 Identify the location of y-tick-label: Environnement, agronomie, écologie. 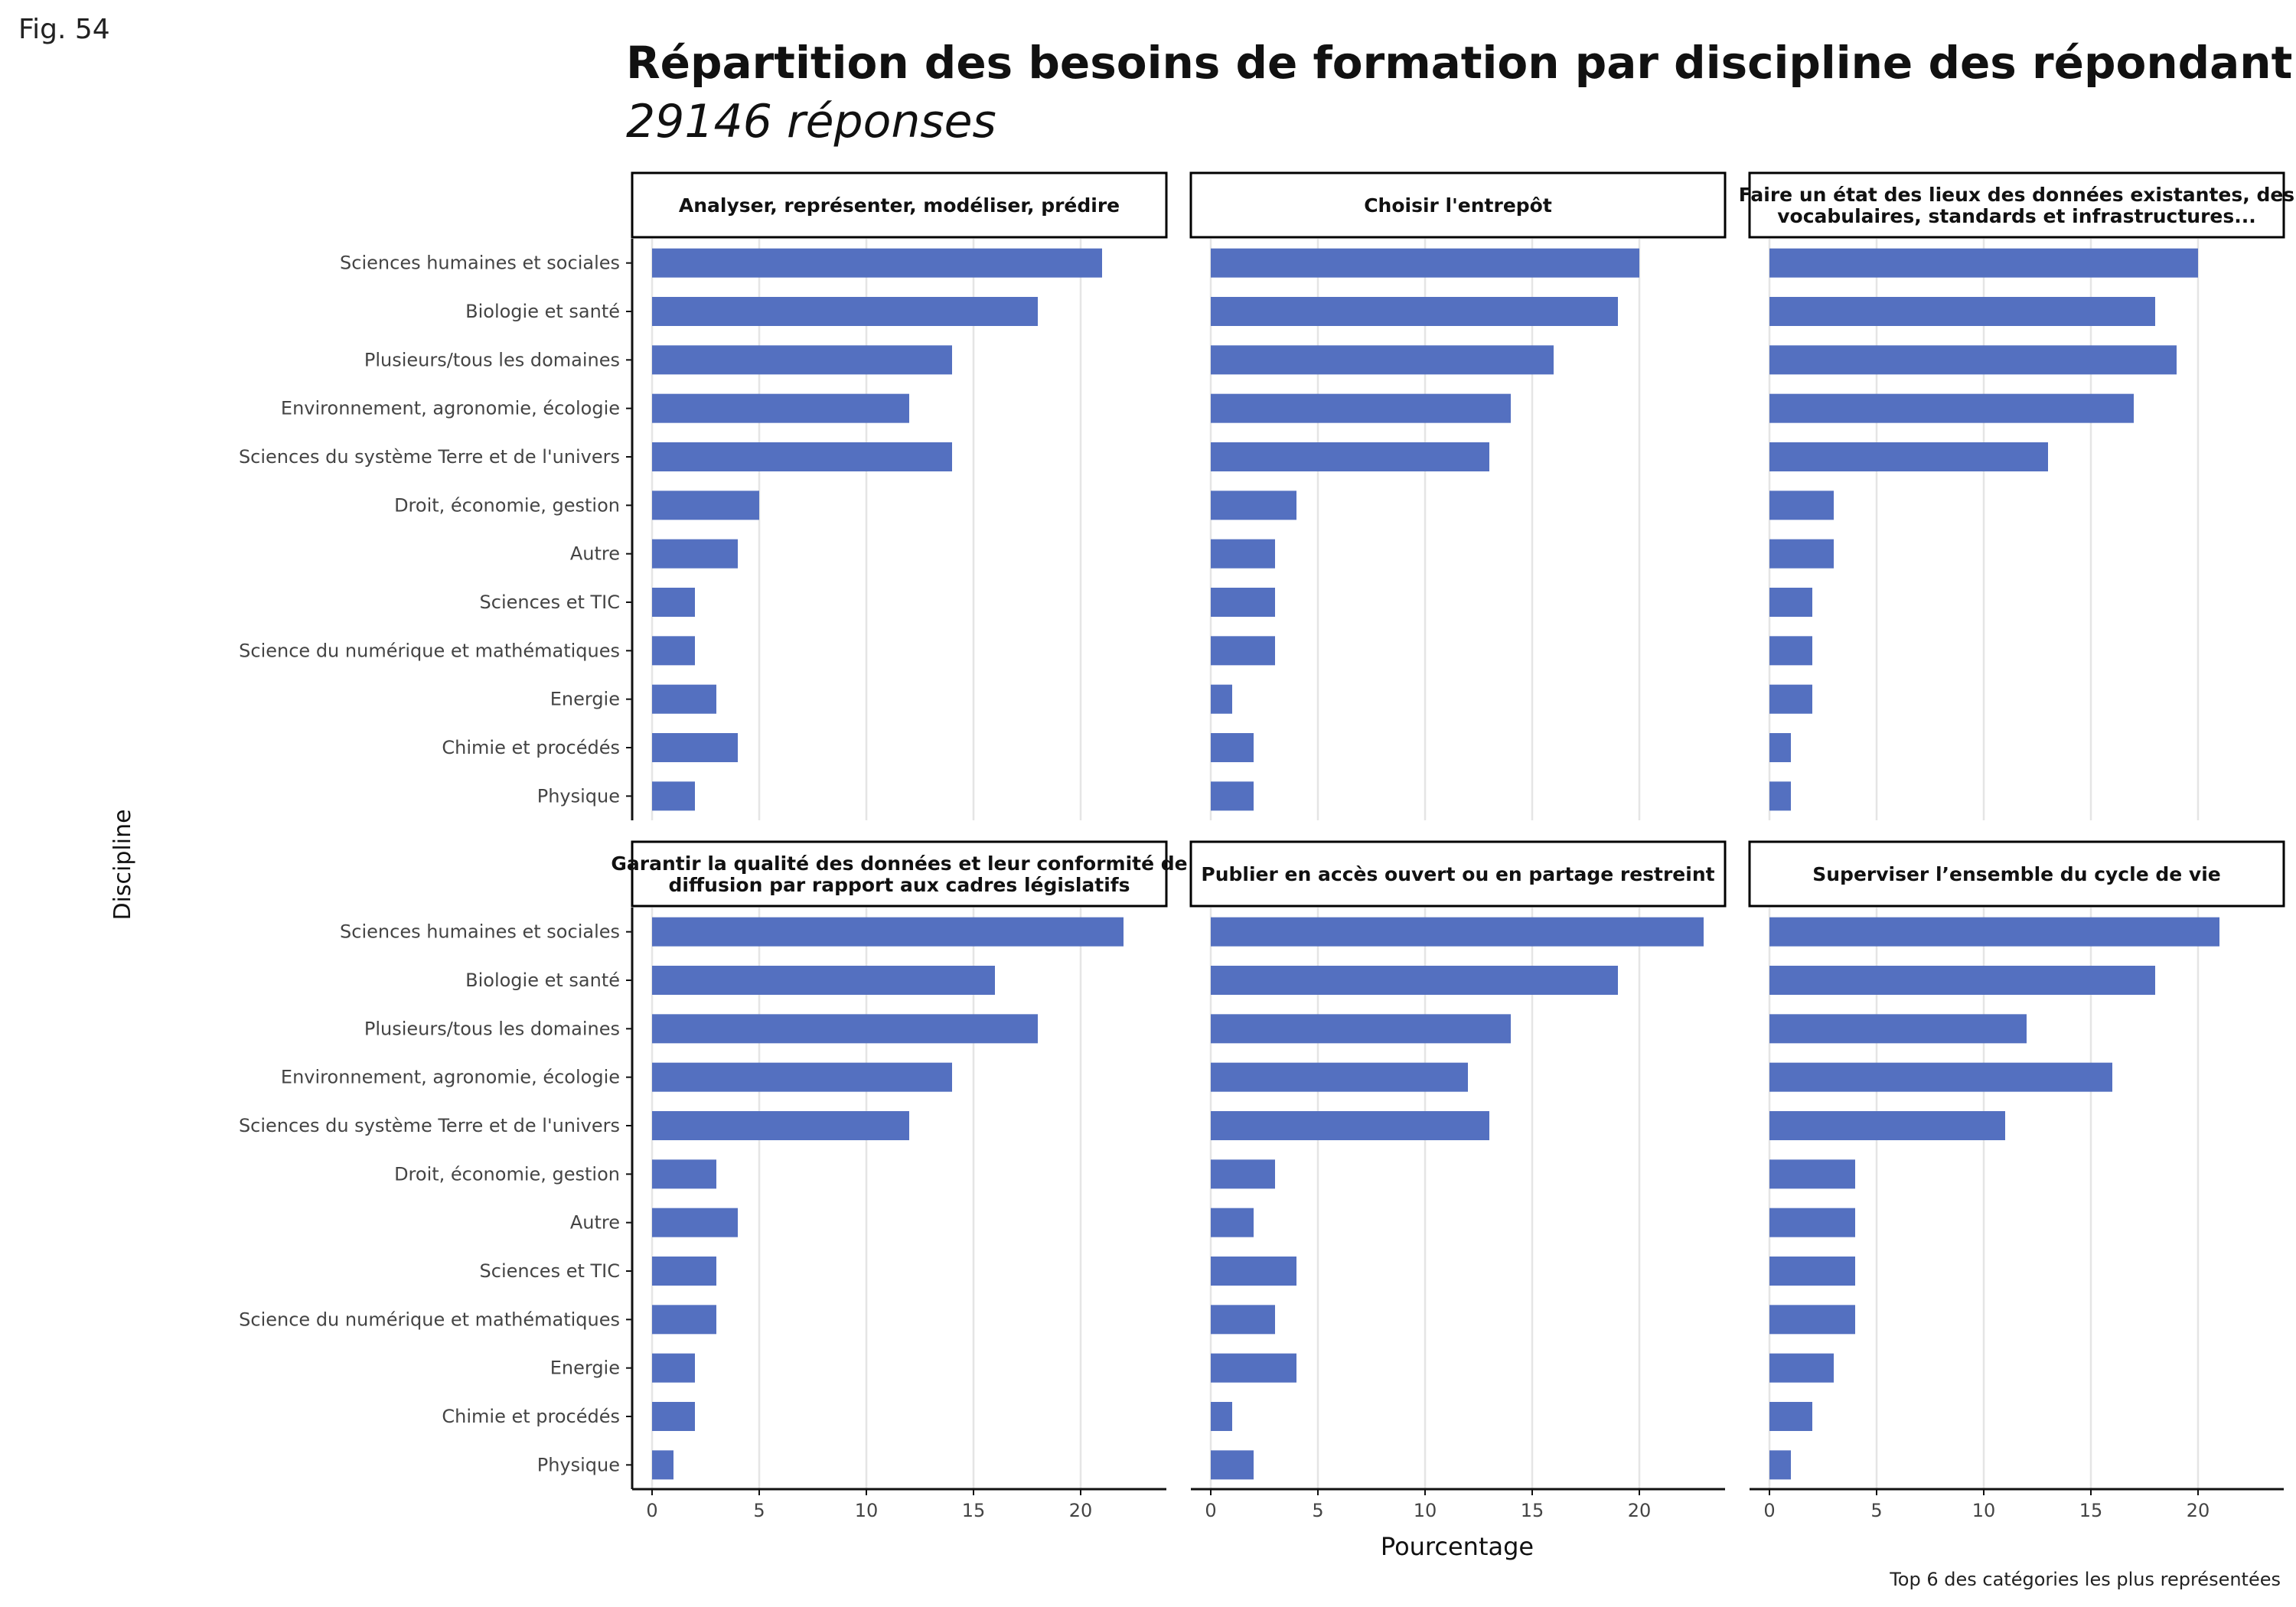
(450, 408).